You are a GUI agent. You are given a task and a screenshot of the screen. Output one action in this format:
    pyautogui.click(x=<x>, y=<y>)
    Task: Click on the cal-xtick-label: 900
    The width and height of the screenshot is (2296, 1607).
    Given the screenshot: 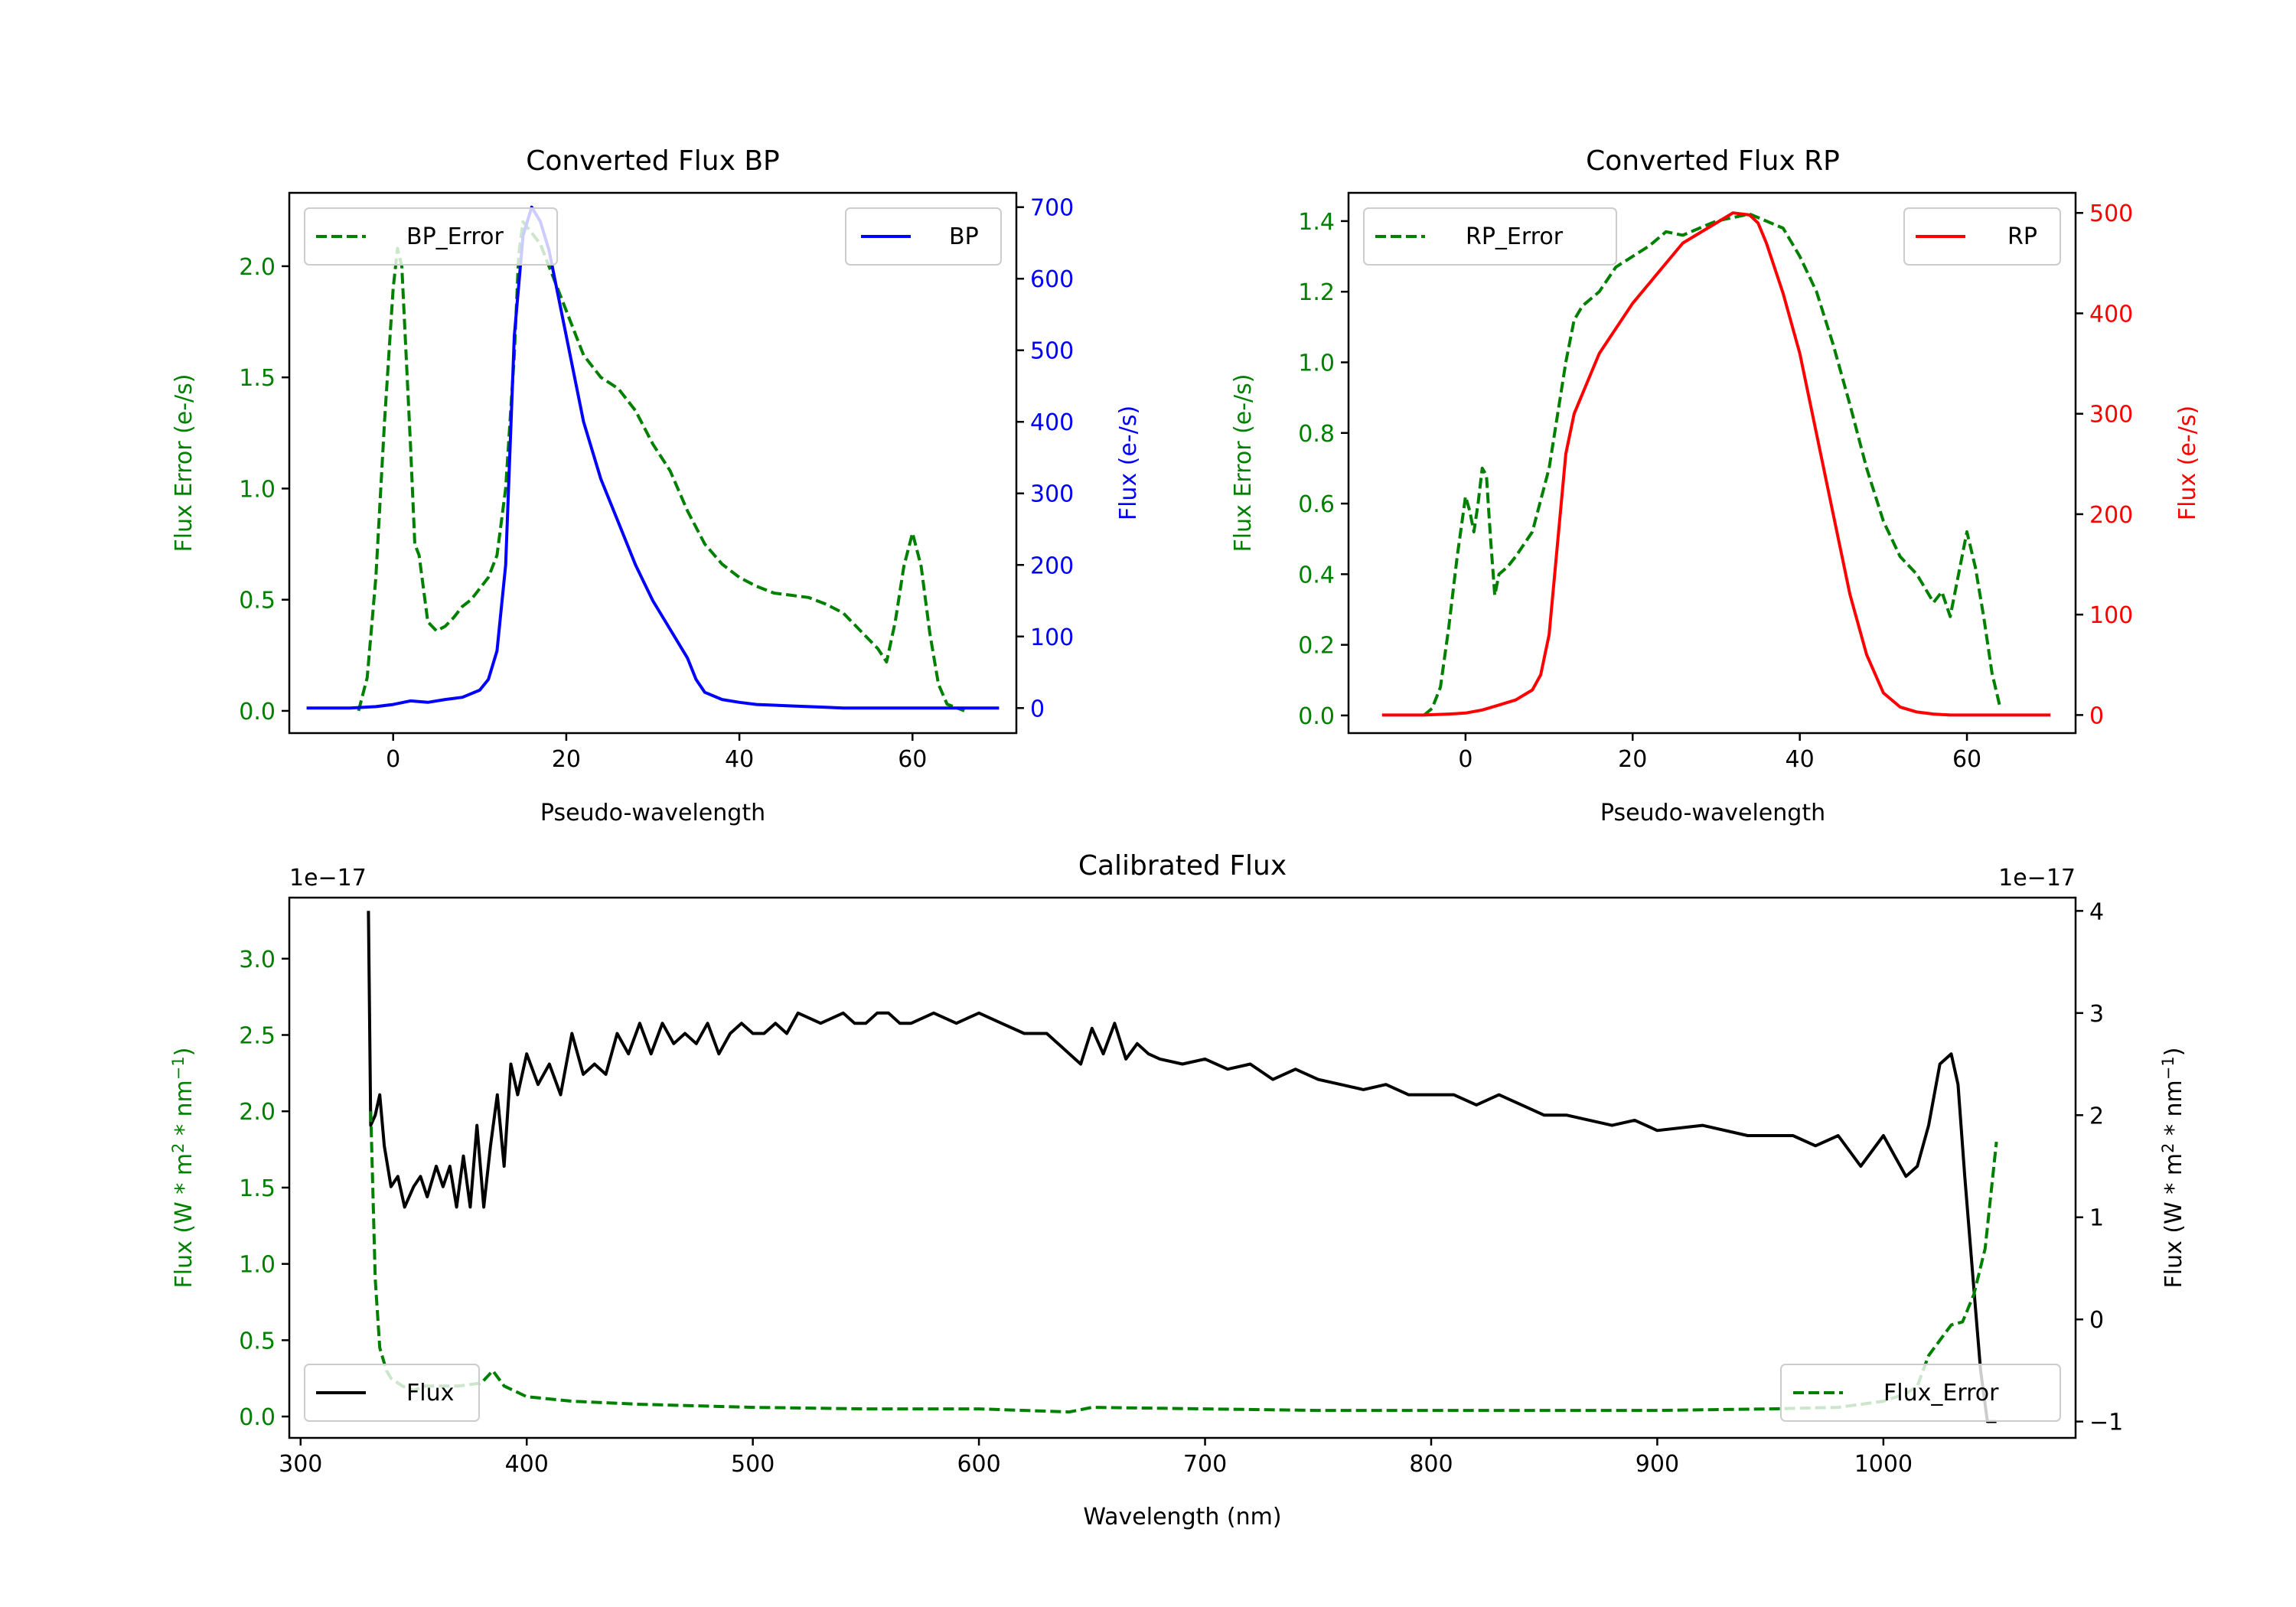 What is the action you would take?
    pyautogui.click(x=1657, y=1464)
    